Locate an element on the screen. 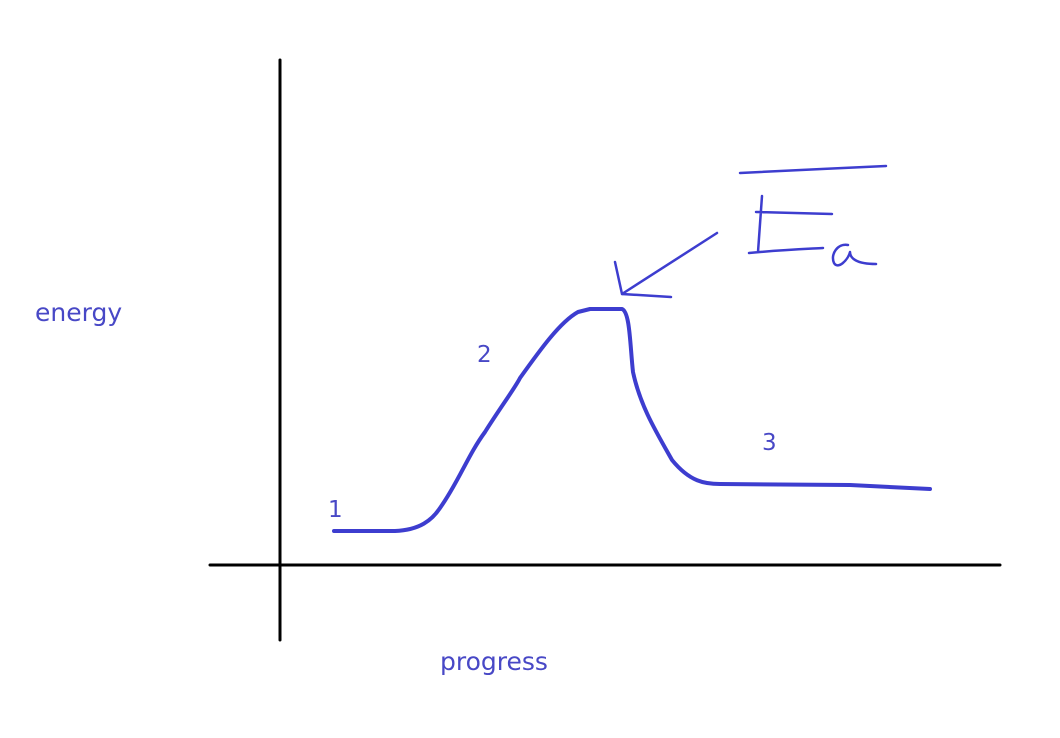 Image resolution: width=1060 pixels, height=738 pixels. y-axis-label: energy is located at coordinates (79, 312).